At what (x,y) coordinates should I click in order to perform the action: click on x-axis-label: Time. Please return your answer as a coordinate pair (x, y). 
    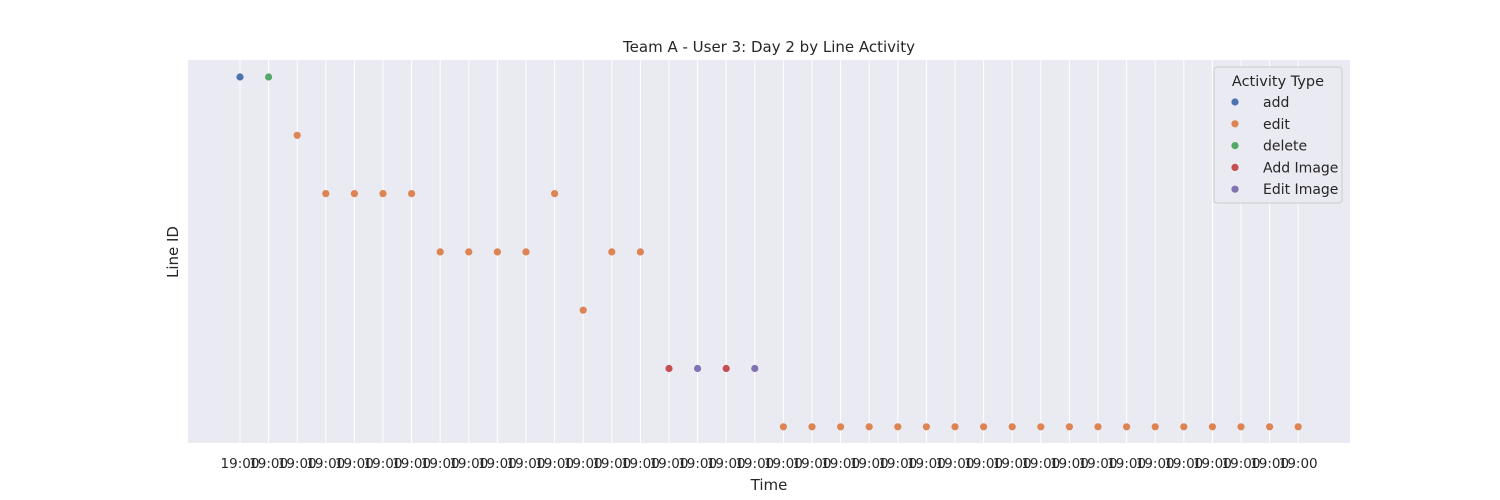
    Looking at the image, I should click on (769, 485).